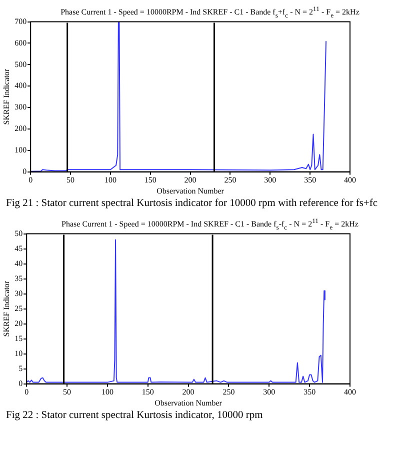  Describe the element at coordinates (20, 85) in the screenshot. I see `y-tick-label: 400` at that location.